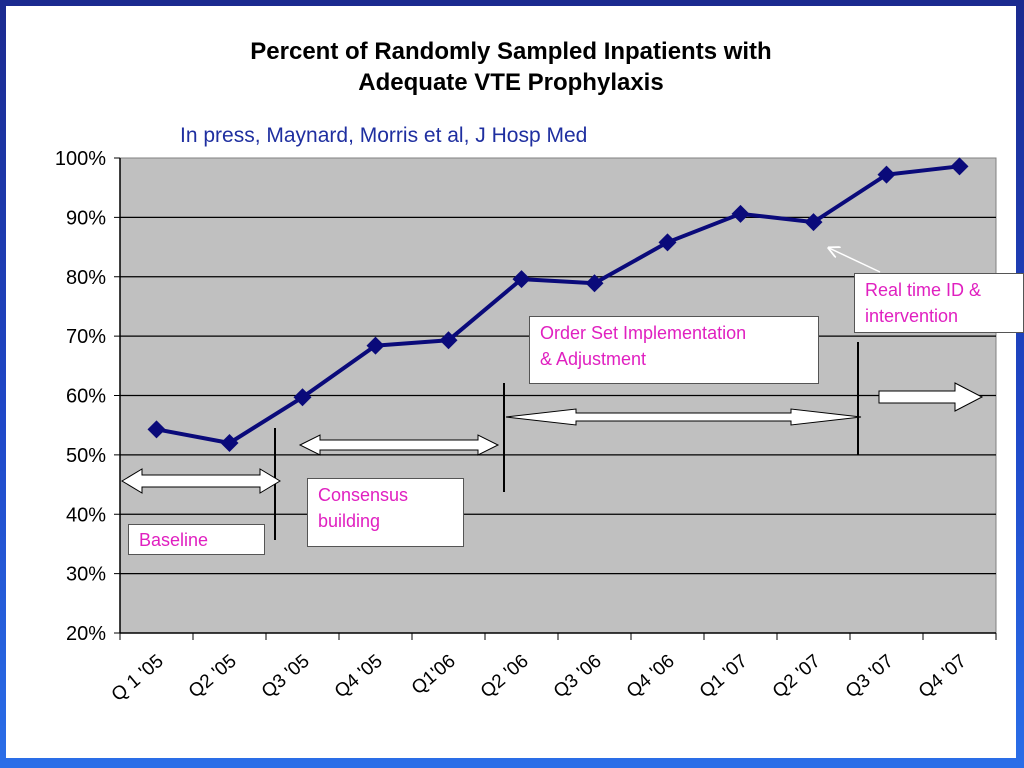 The height and width of the screenshot is (768, 1024). What do you see at coordinates (434, 675) in the screenshot?
I see `x-tick-label: Q1'06` at bounding box center [434, 675].